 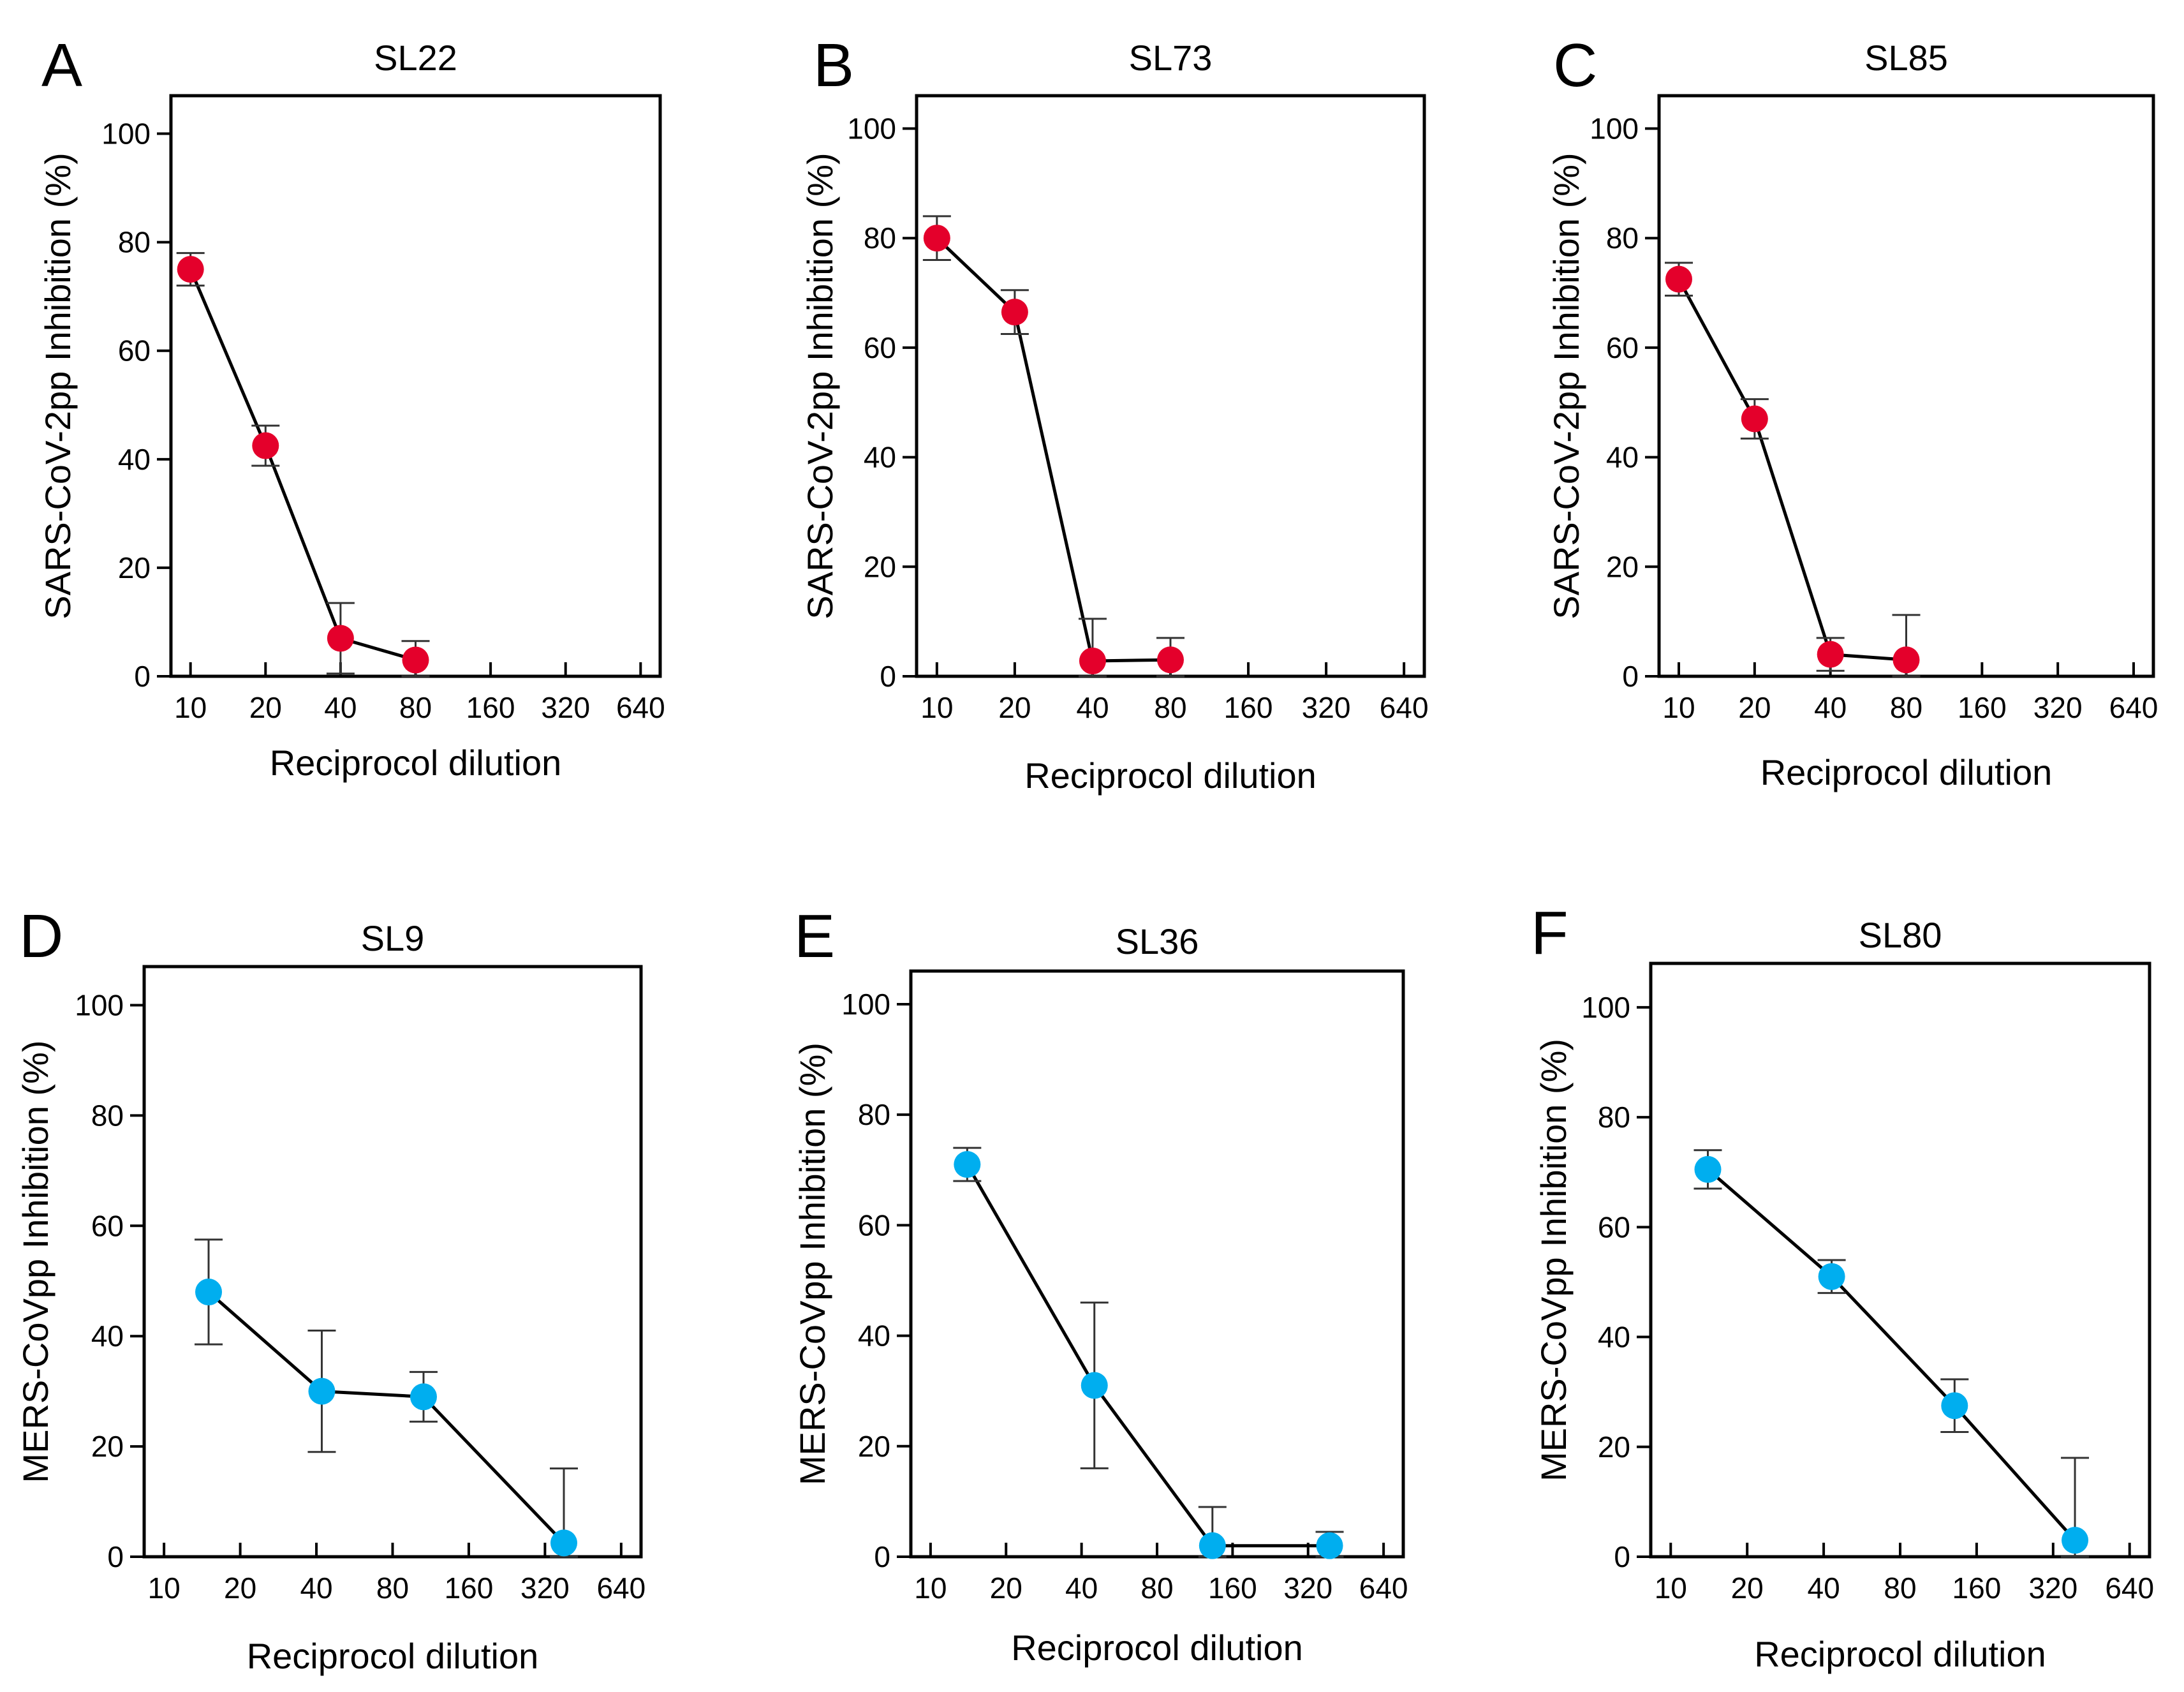 I want to click on plot-frame, so click(x=415, y=386).